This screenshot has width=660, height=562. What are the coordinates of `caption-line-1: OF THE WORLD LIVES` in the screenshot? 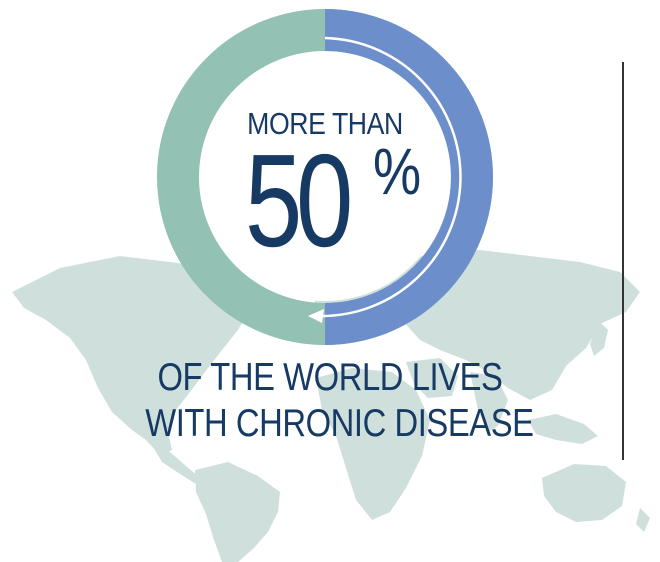 It's located at (330, 377).